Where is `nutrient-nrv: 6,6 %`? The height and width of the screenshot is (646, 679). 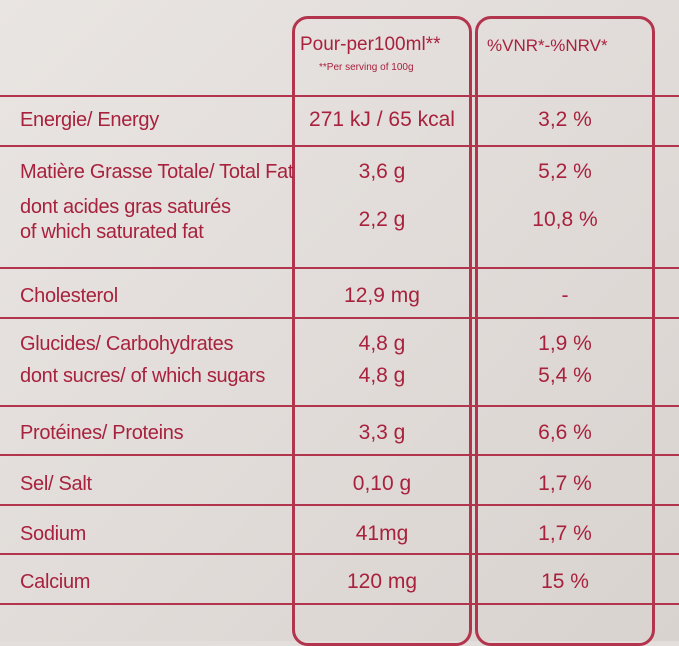
nutrient-nrv: 6,6 % is located at coordinates (565, 432).